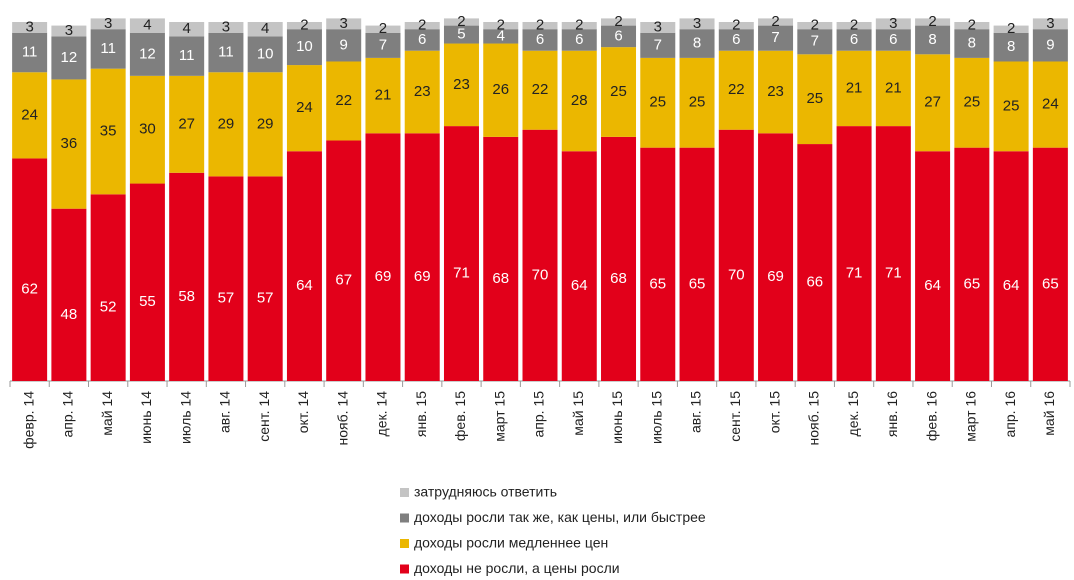 The image size is (1074, 580). I want to click on x-tick-label: авг. 14, so click(225, 412).